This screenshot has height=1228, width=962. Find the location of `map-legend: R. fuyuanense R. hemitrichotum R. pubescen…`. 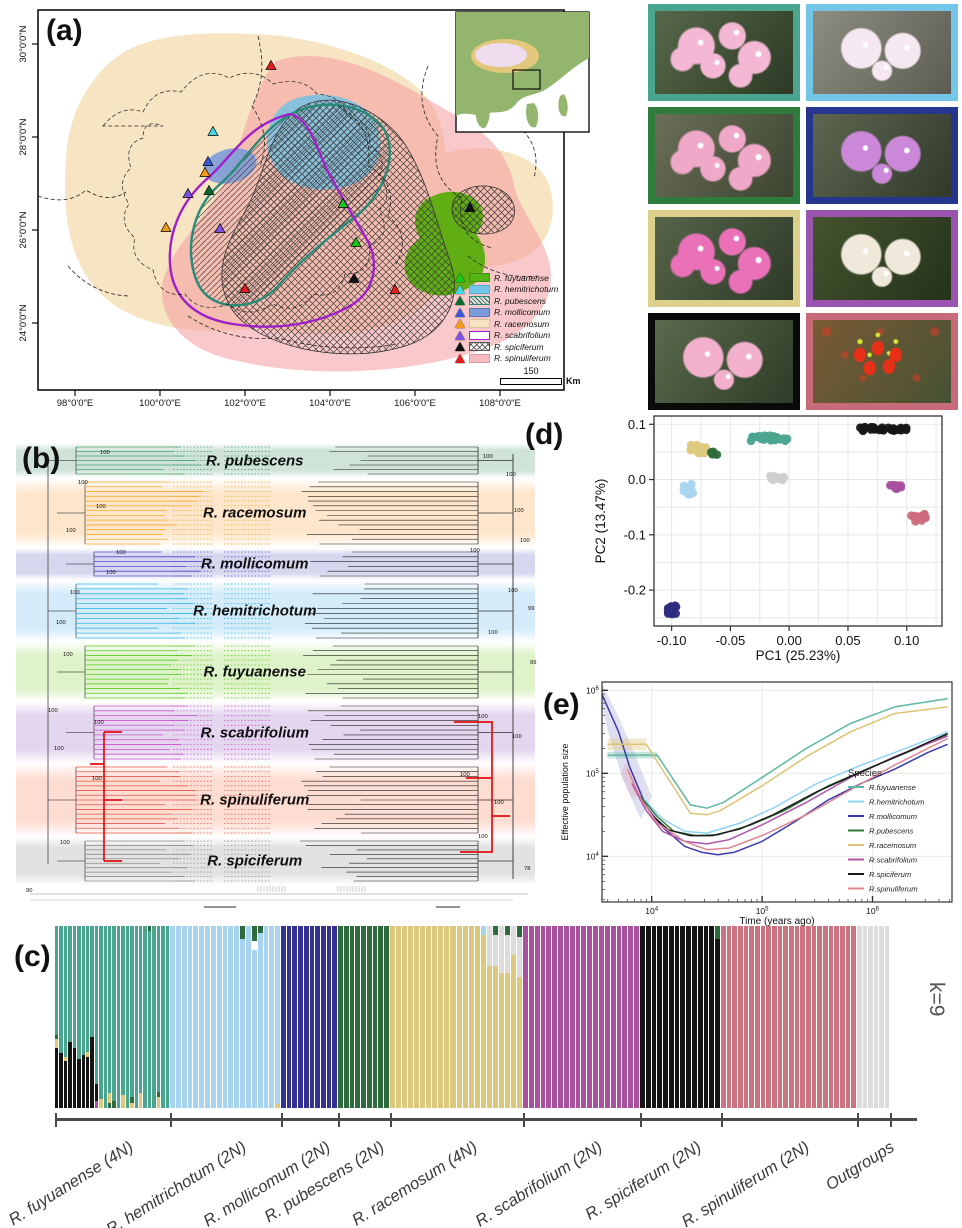

map-legend: R. fuyuanense R. hemitrichotum R. pubescen… is located at coordinates (506, 318).